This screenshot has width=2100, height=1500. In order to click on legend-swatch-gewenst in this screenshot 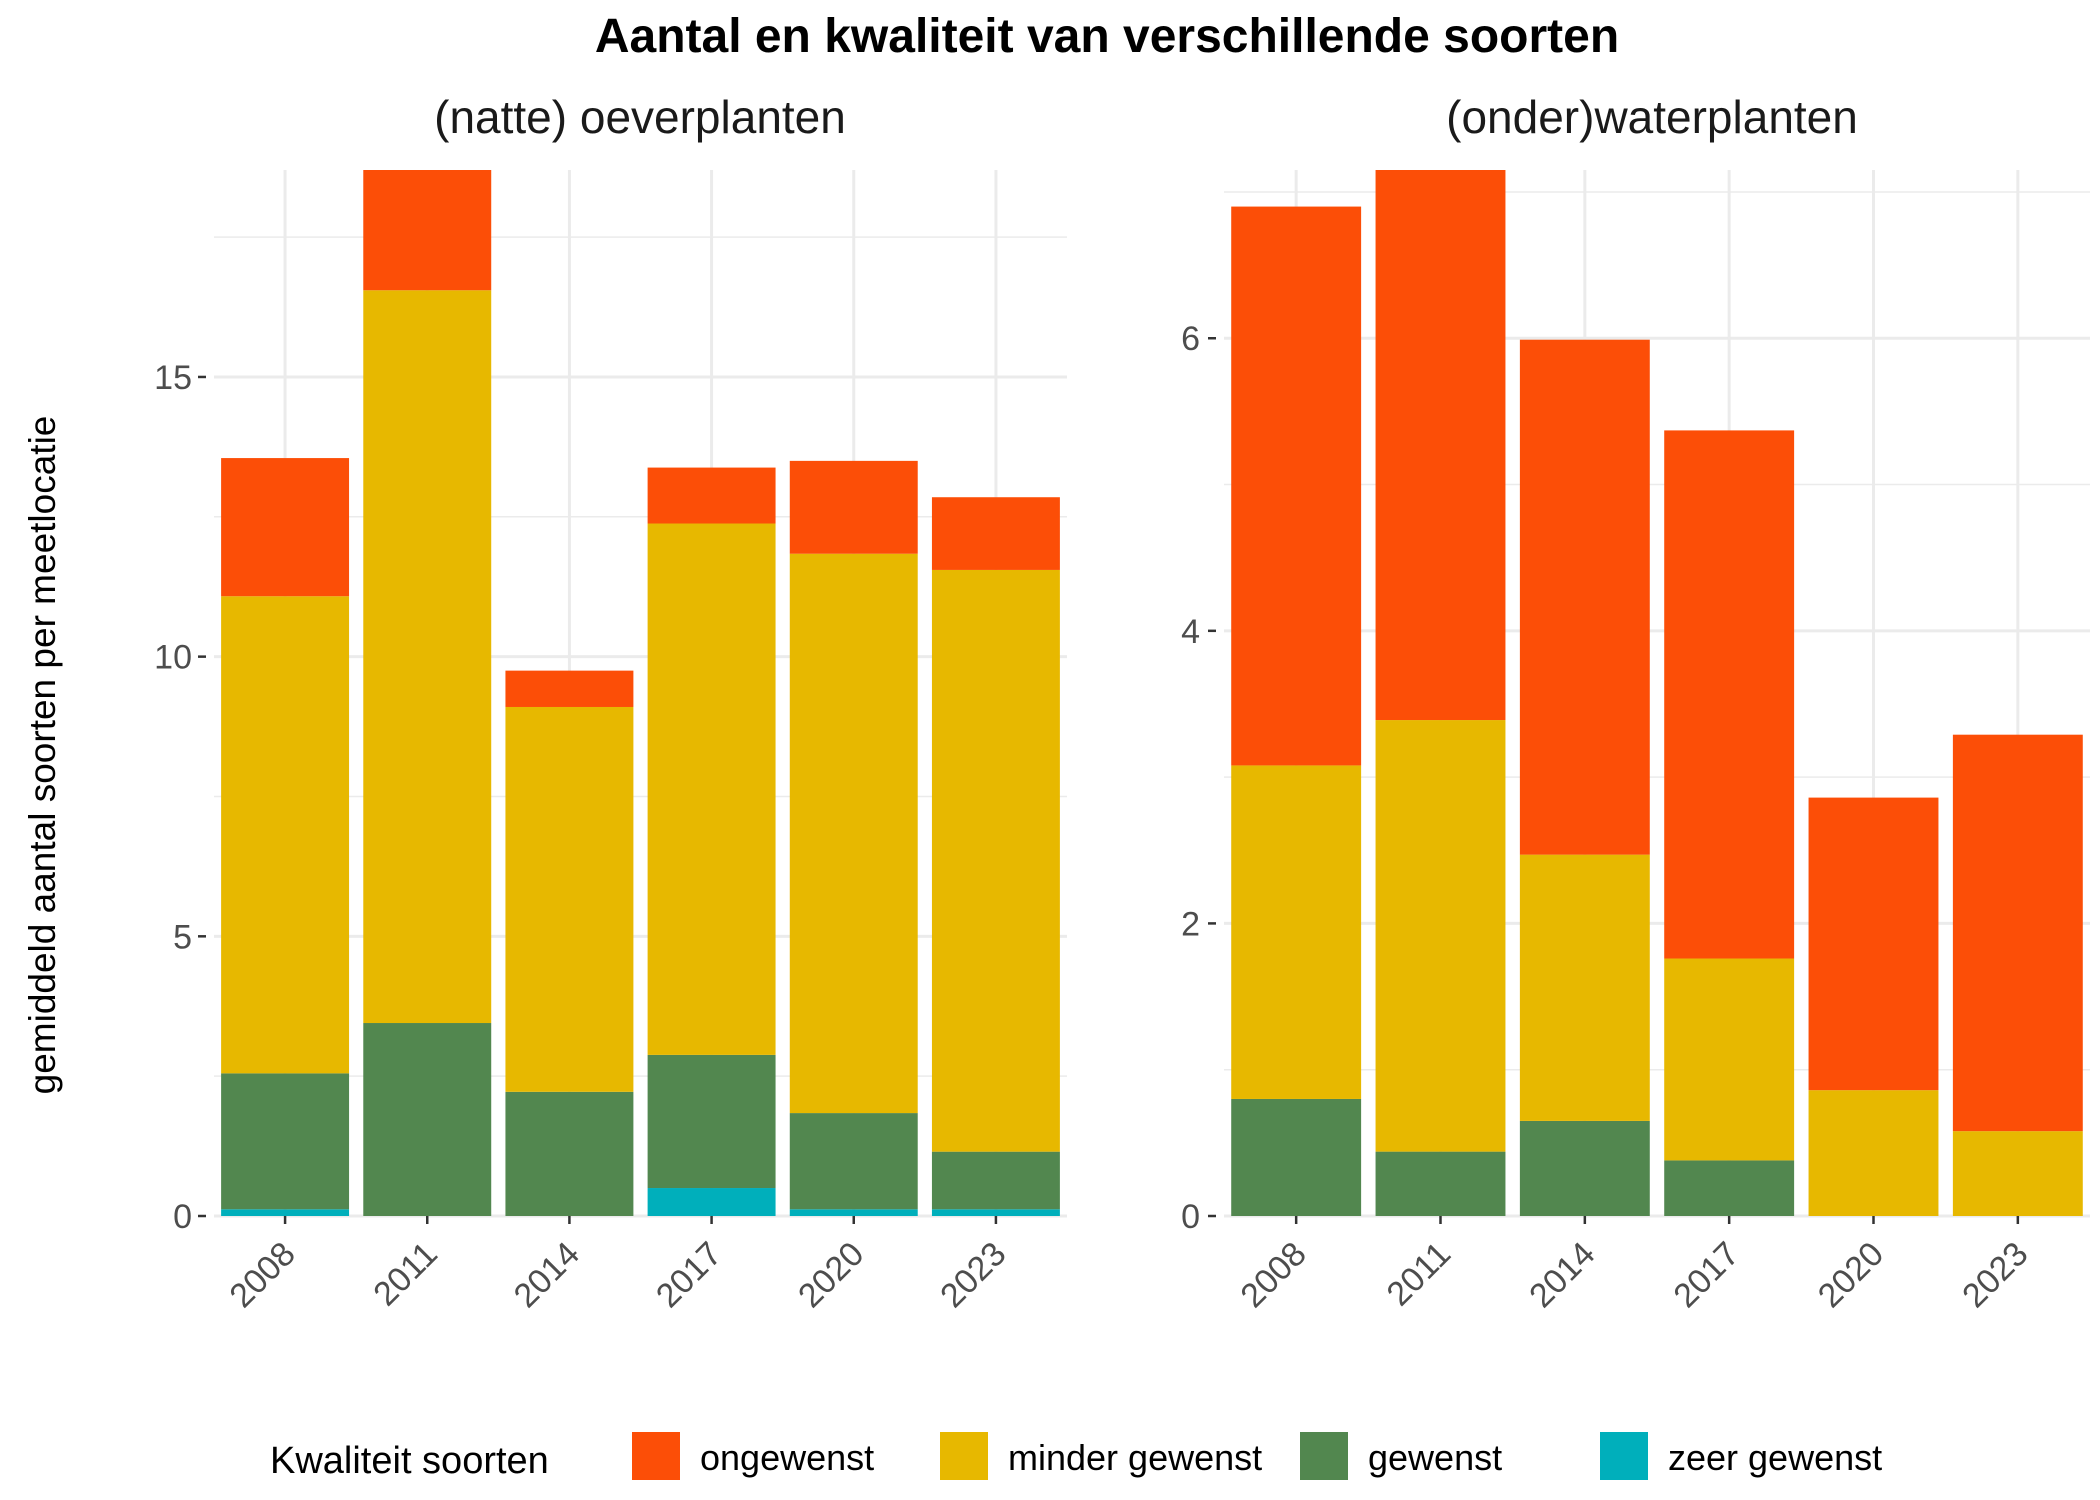, I will do `click(1324, 1456)`.